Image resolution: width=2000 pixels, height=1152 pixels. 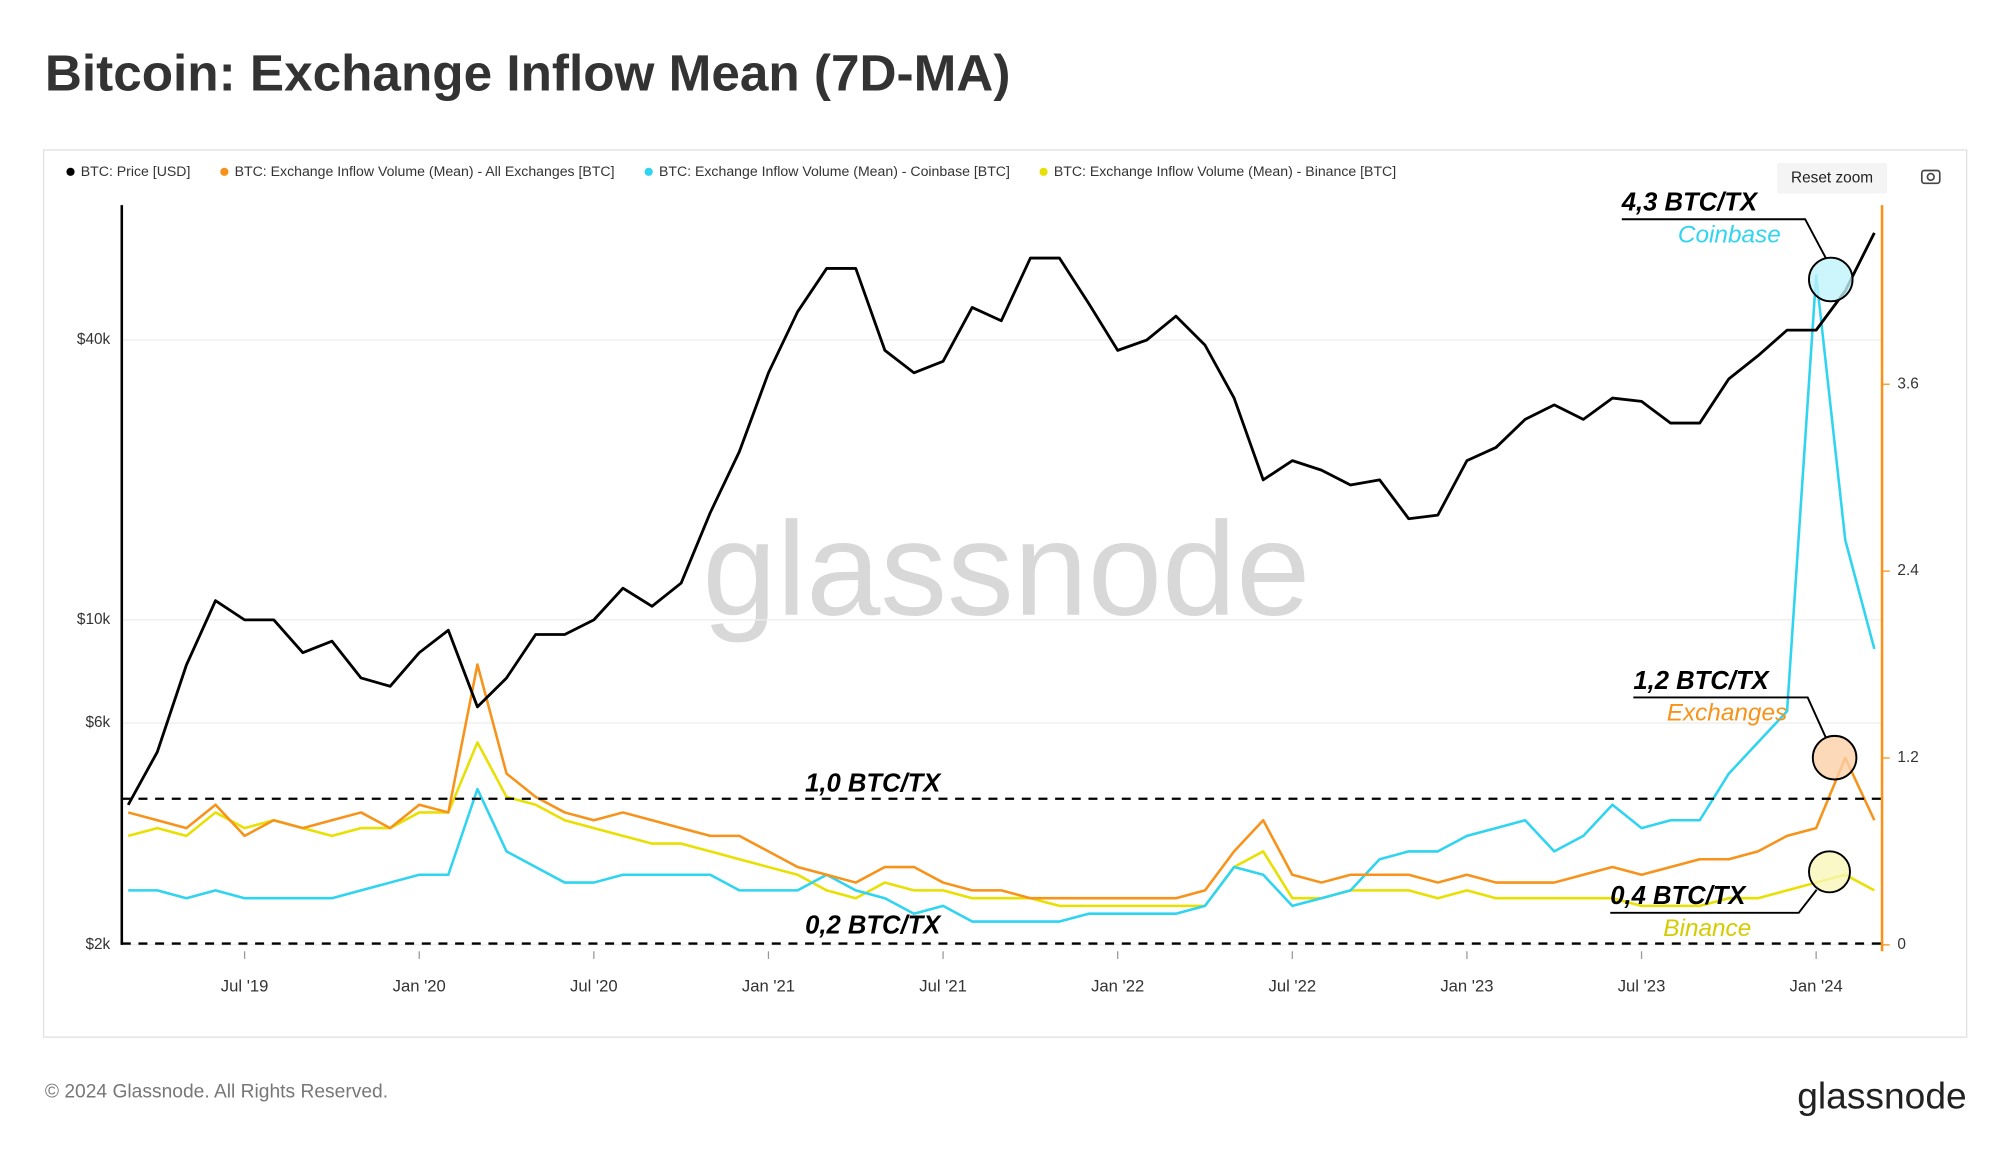 I want to click on annotation-text: 1,2 BTC/TX, so click(x=1701, y=681).